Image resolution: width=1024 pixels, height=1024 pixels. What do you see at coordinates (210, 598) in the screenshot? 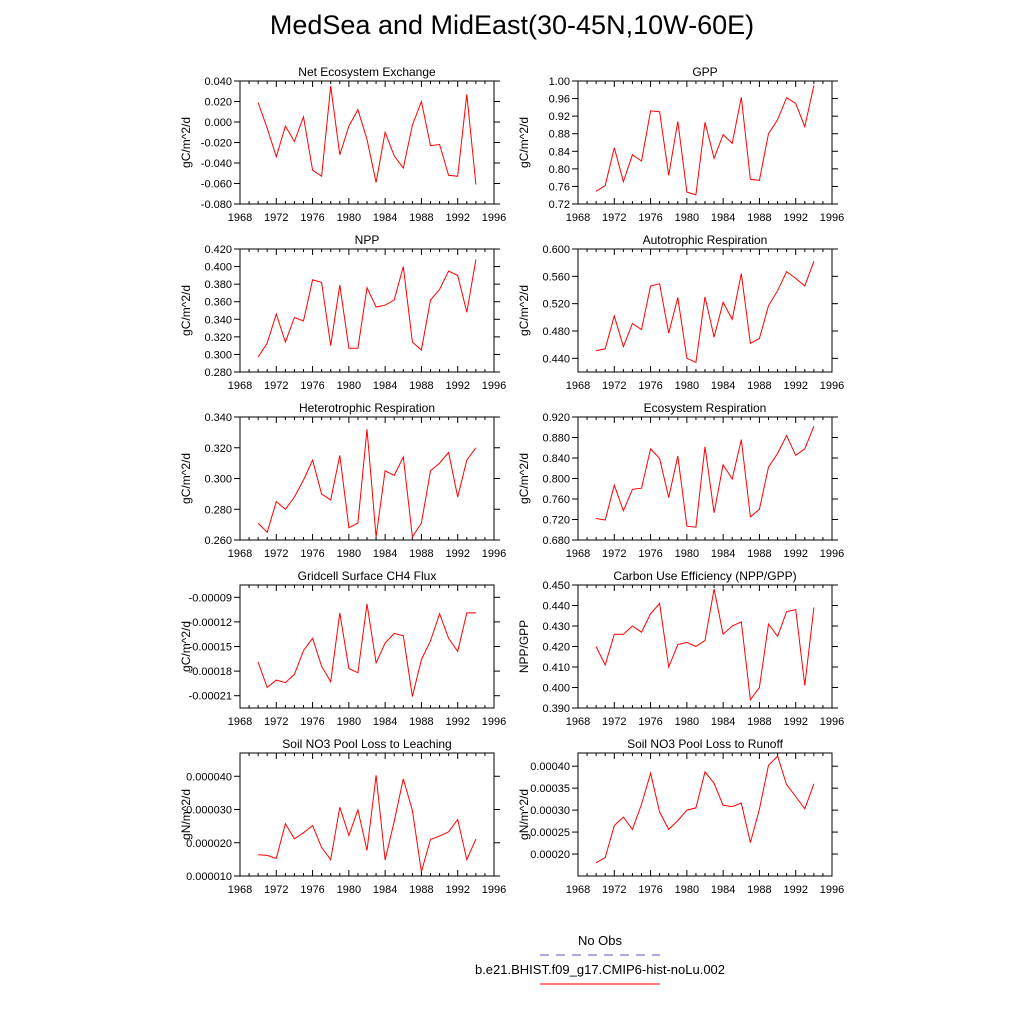
I see `y-tick-label: -0.00009` at bounding box center [210, 598].